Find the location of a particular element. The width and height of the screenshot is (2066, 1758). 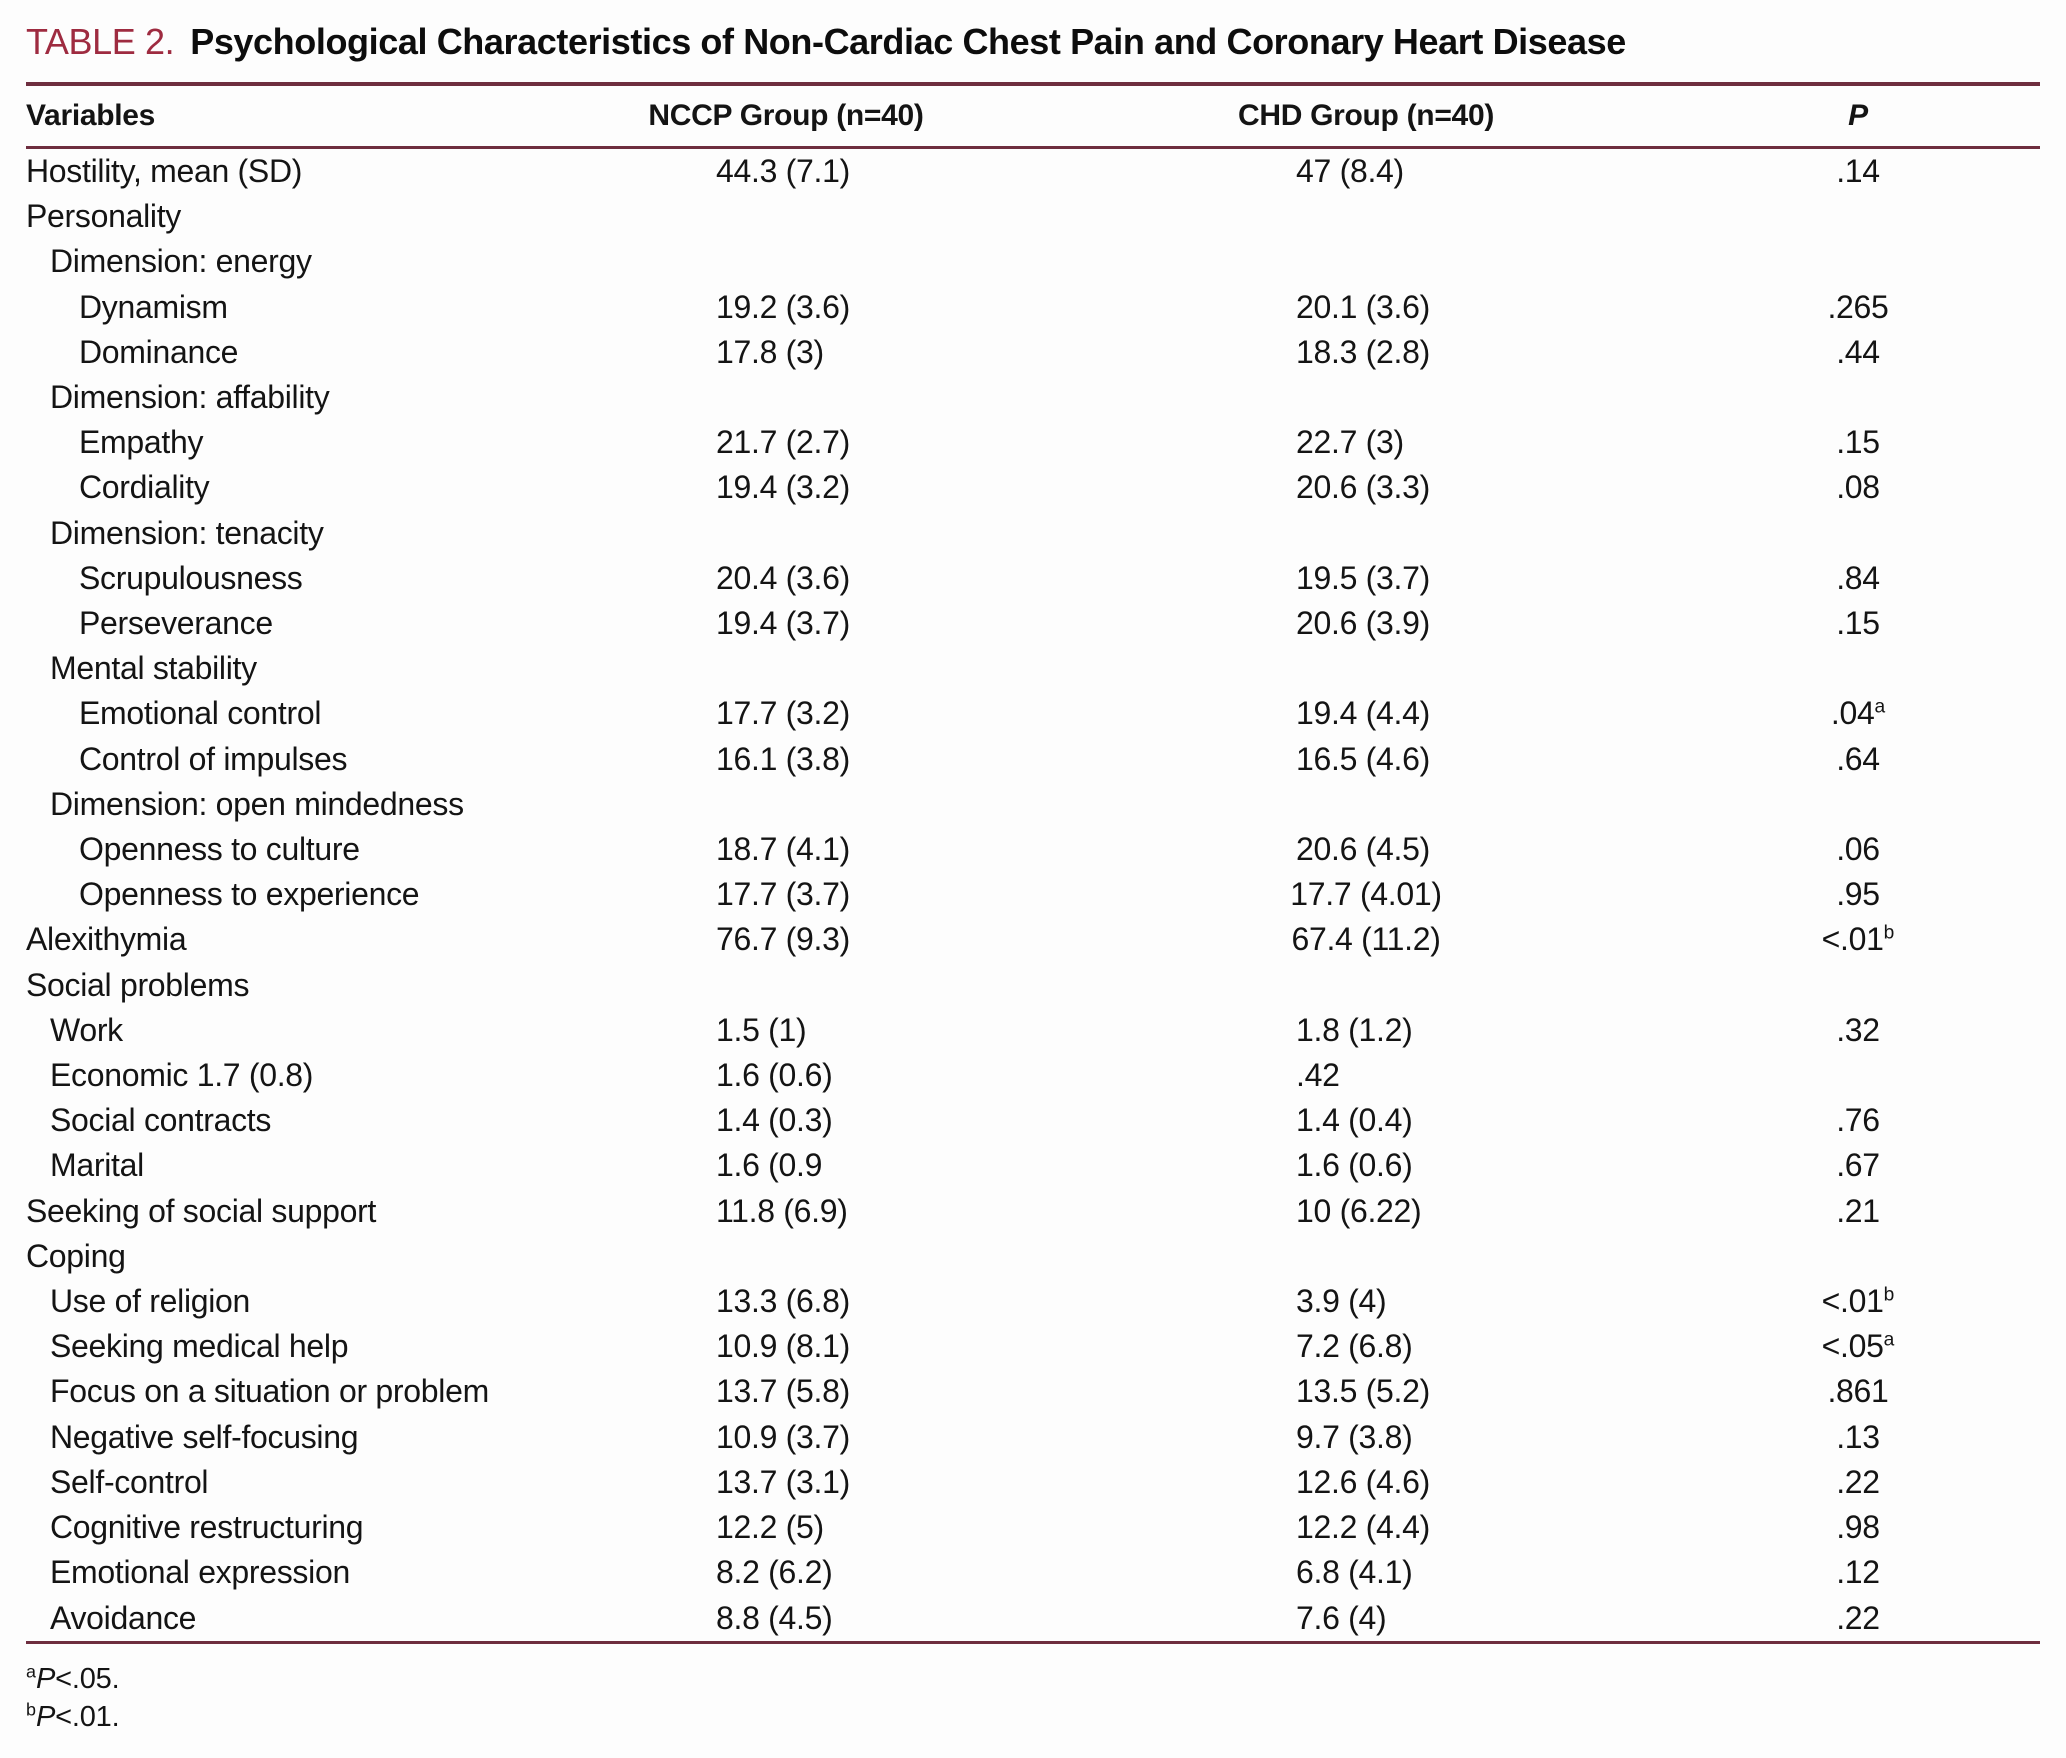

chd-value: 12.6 (4.6) is located at coordinates (1363, 1481).